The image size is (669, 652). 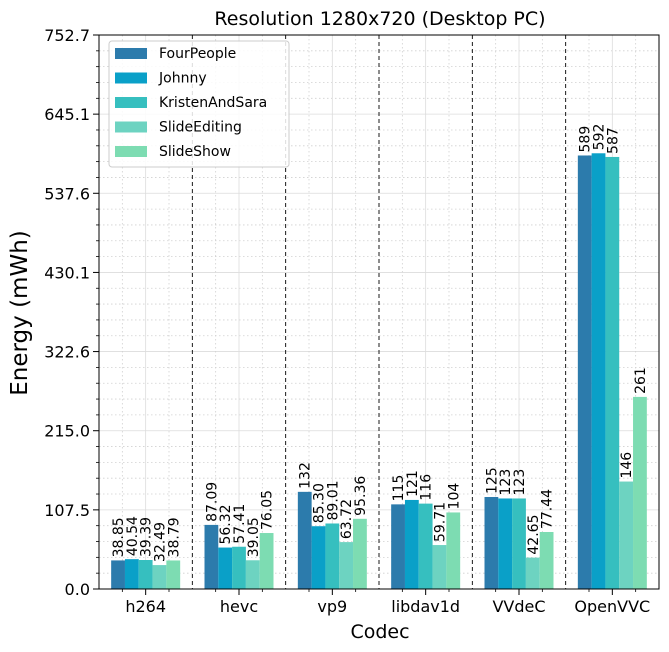 What do you see at coordinates (492, 480) in the screenshot?
I see `bar-label: 125` at bounding box center [492, 480].